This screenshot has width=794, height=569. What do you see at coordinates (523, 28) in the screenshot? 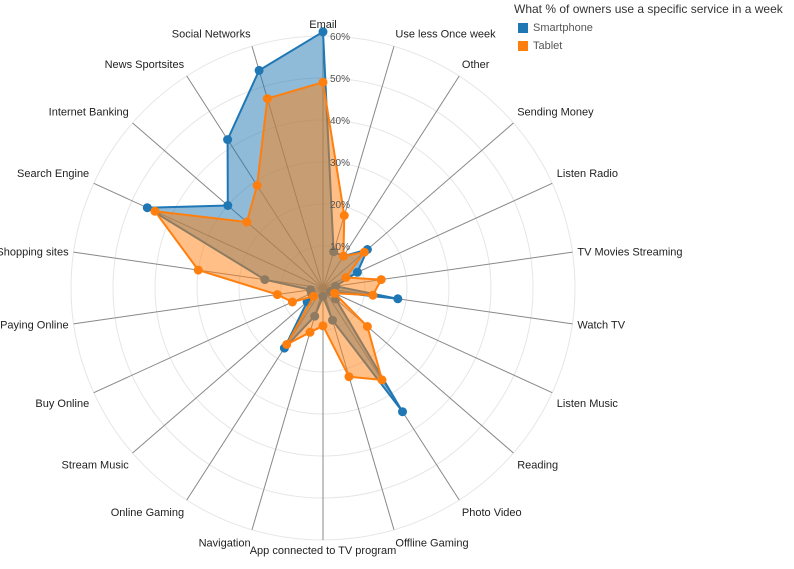
I see `legend-swatch-smartphone` at bounding box center [523, 28].